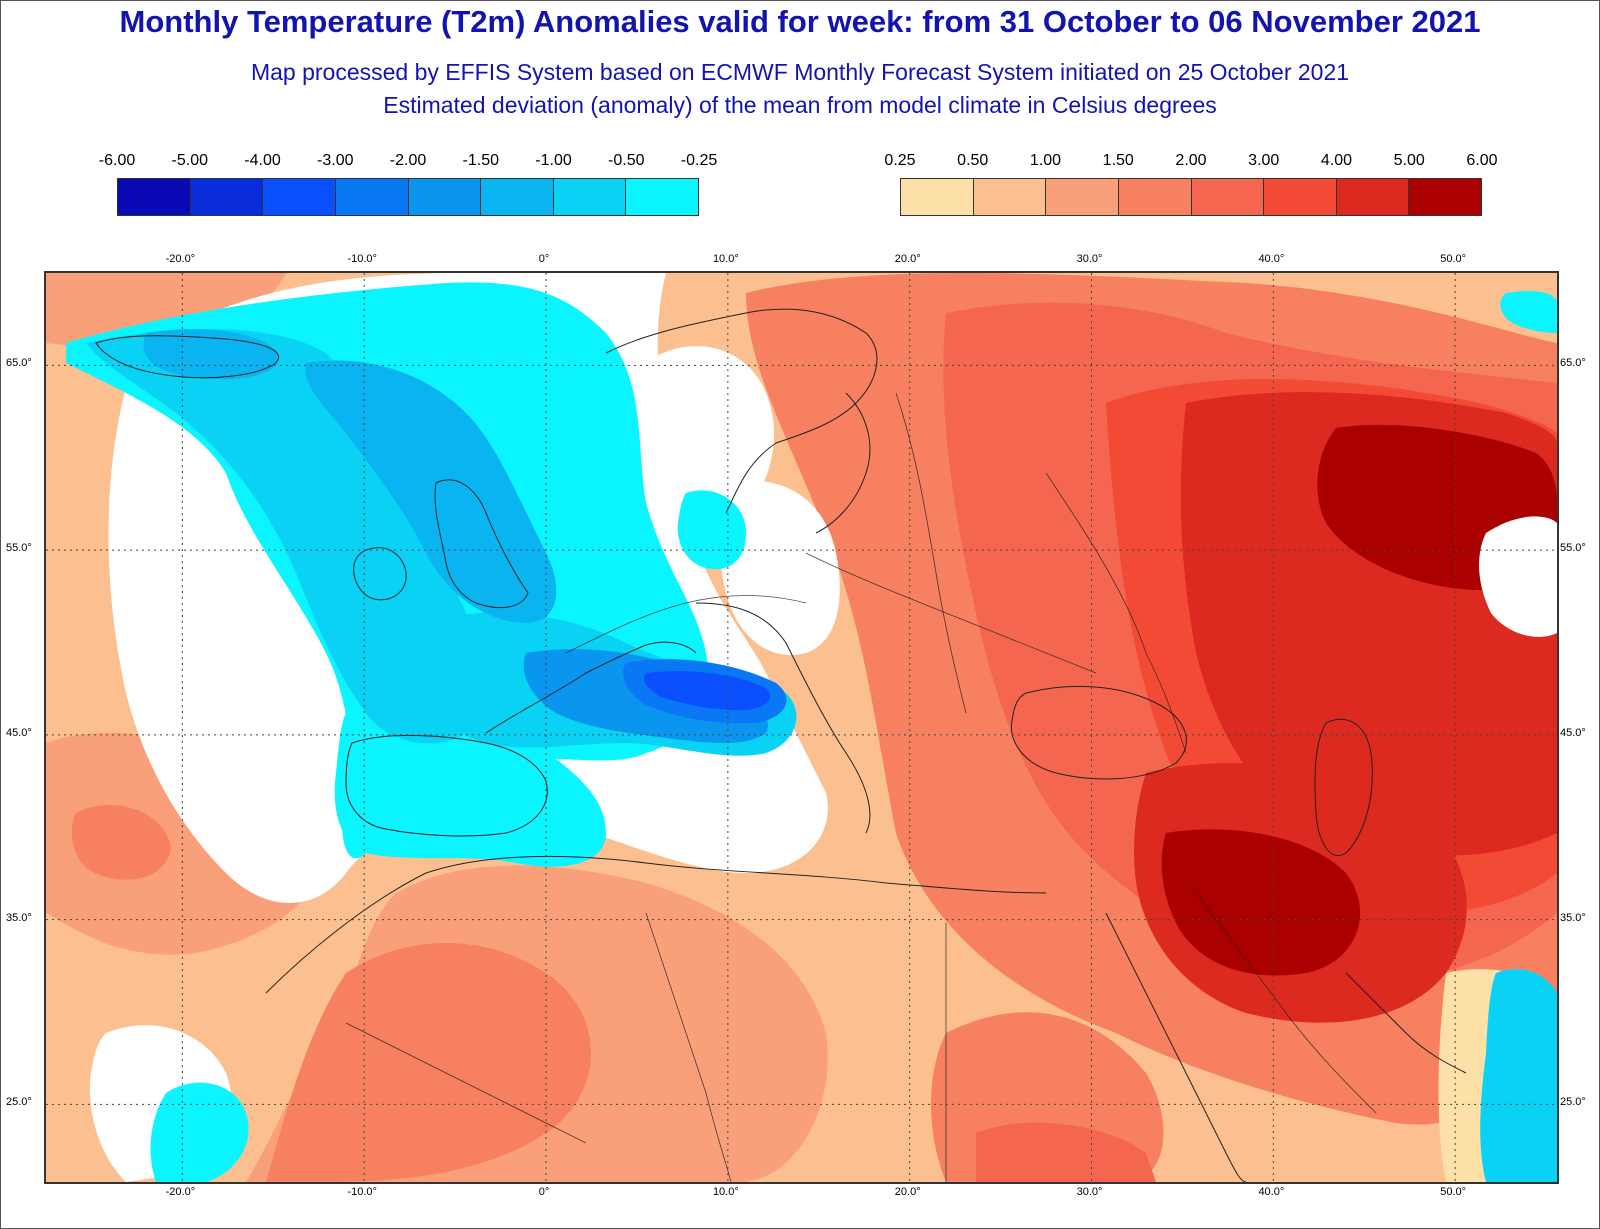 The image size is (1600, 1229). I want to click on lon-tick-bottom-1: -10.0°, so click(362, 1192).